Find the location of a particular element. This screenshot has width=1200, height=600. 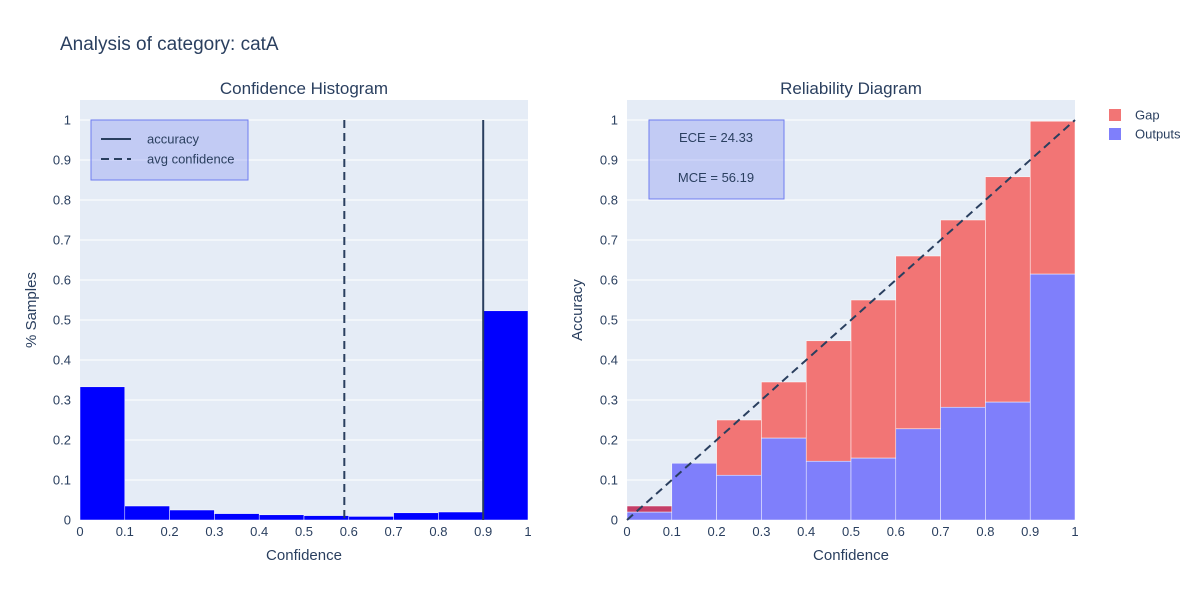

metrics-box is located at coordinates (716, 159).